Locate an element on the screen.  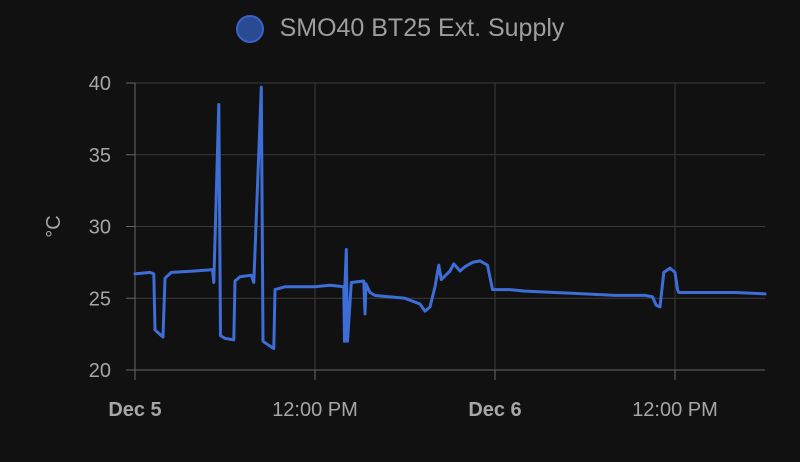
y-tick-label: 30 is located at coordinates (100, 228).